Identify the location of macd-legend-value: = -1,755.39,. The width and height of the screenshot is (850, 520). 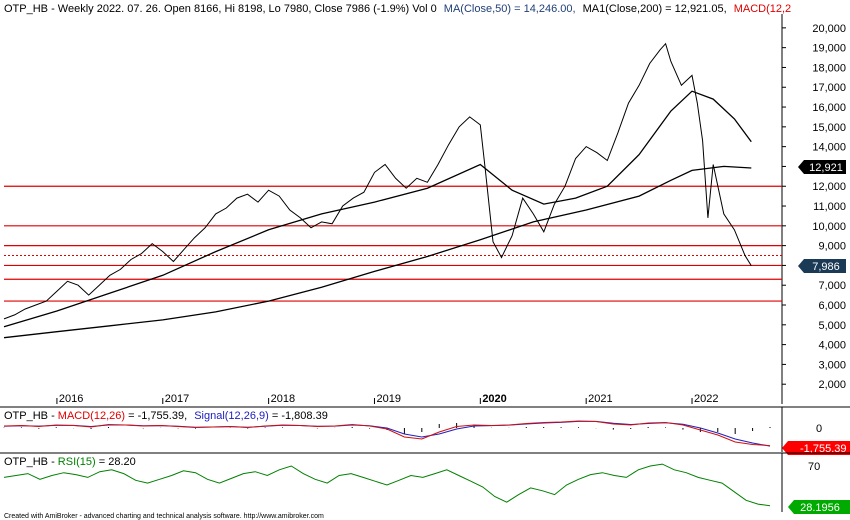
(156, 416).